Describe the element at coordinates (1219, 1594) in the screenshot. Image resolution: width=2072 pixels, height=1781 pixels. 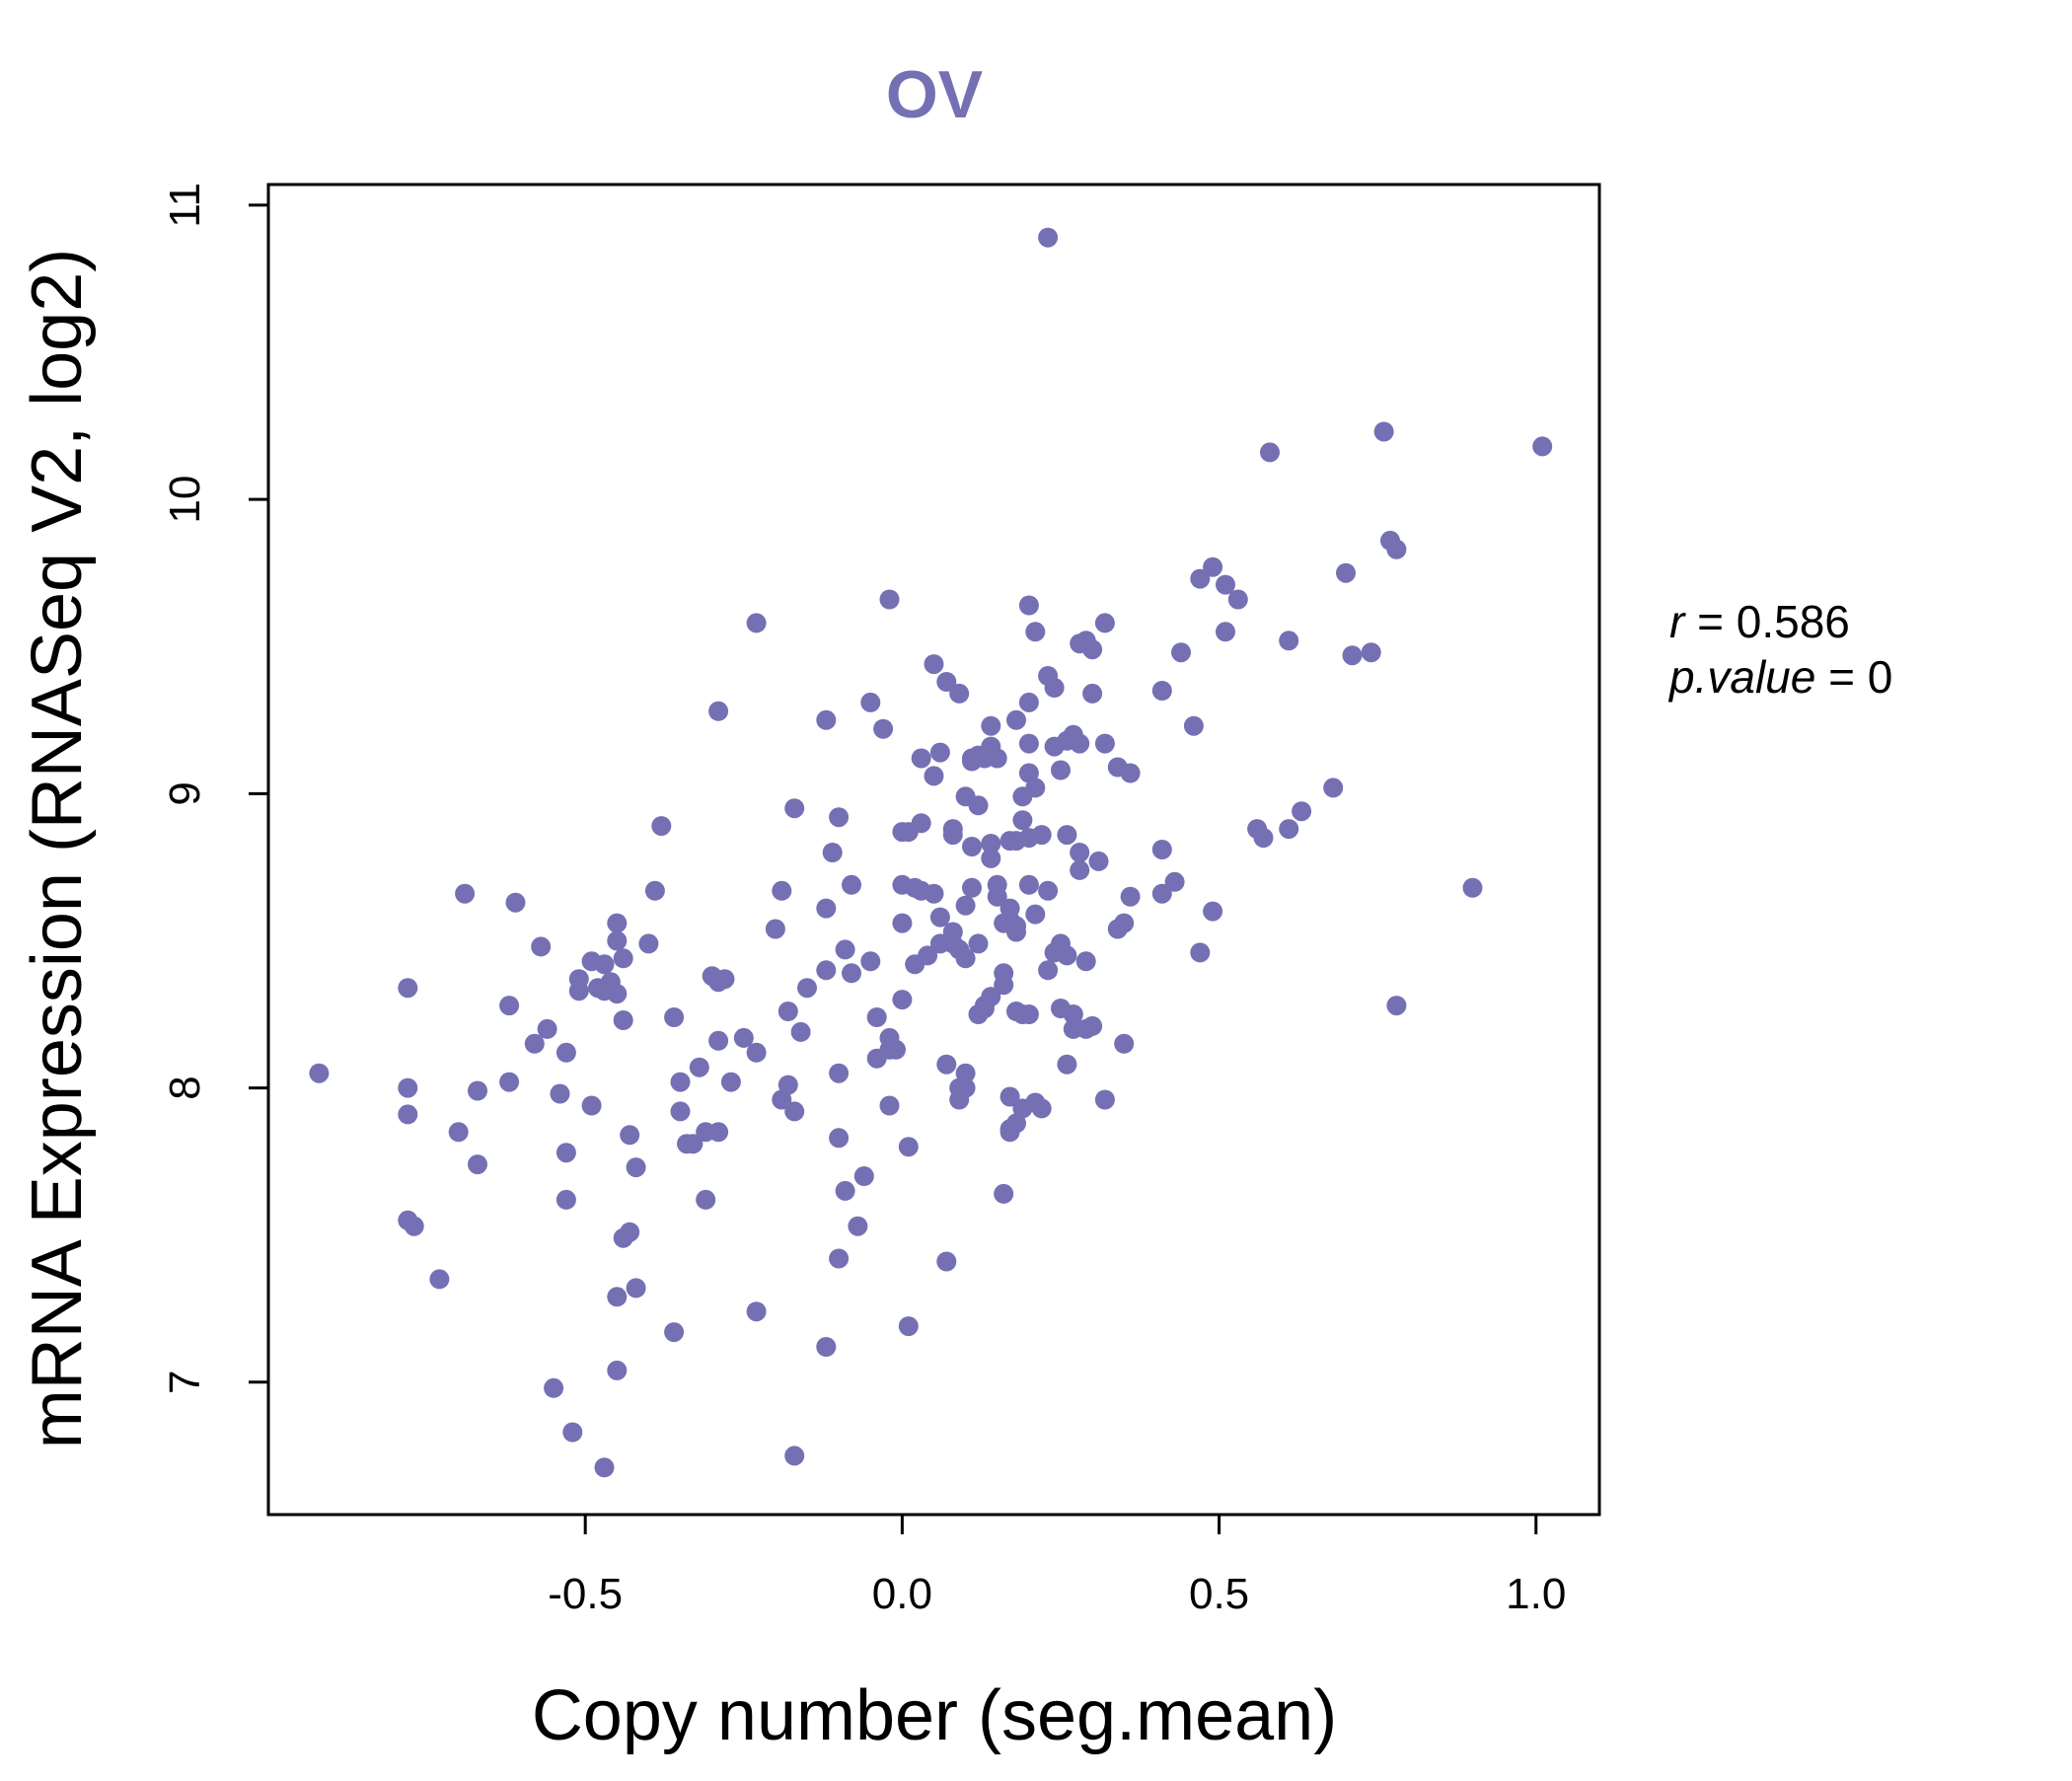
I see `x-tick-label: 0.5` at that location.